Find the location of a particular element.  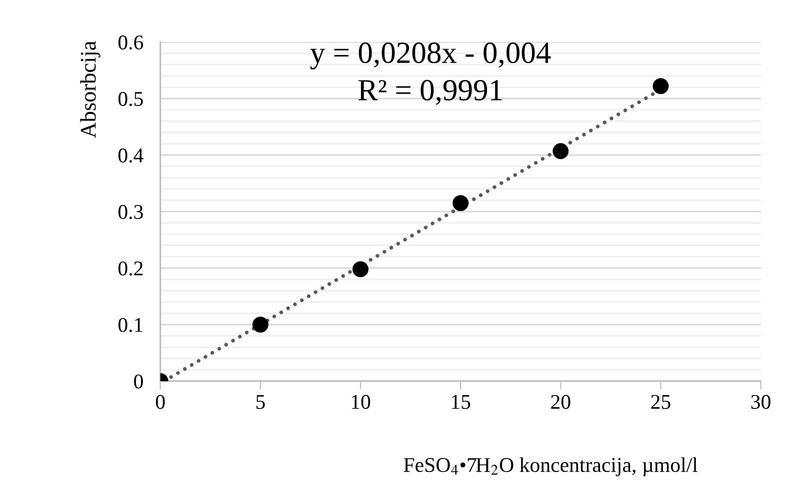

x-tick-label: 15 is located at coordinates (461, 401).